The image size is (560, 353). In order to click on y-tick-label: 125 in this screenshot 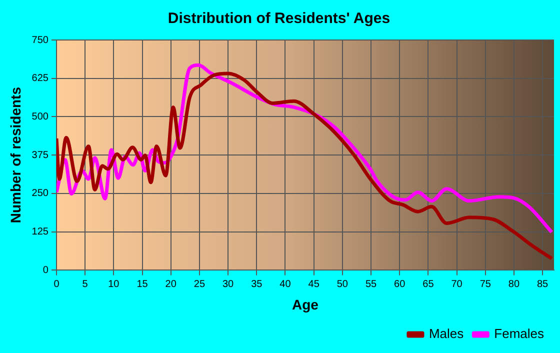, I will do `click(40, 232)`.